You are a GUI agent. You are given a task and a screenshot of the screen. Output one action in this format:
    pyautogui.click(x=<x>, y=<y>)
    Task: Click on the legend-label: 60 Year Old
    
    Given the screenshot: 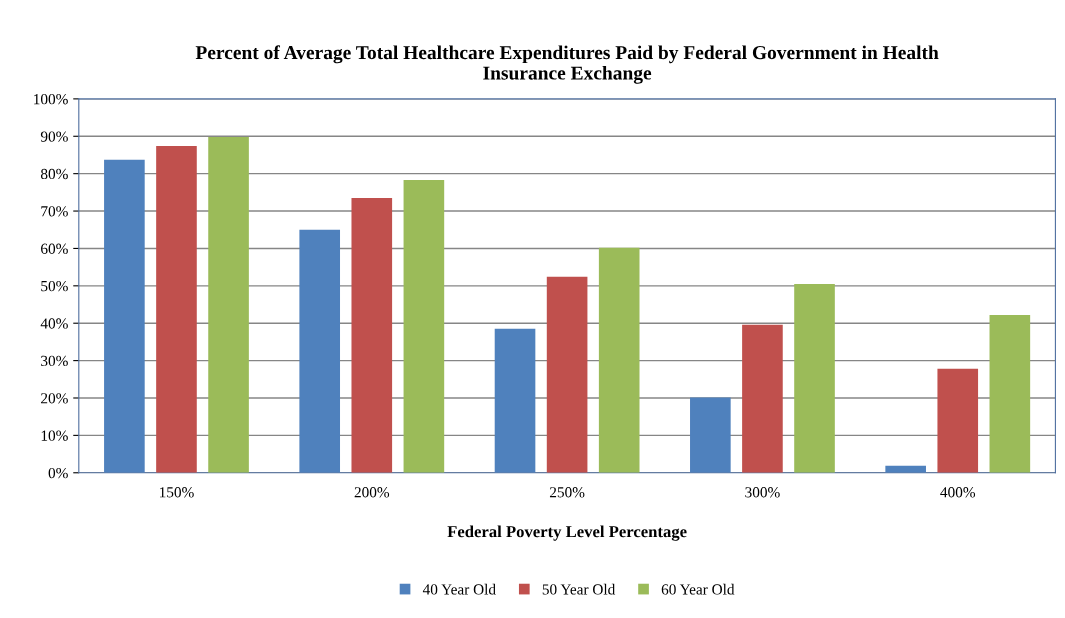 What is the action you would take?
    pyautogui.click(x=698, y=589)
    